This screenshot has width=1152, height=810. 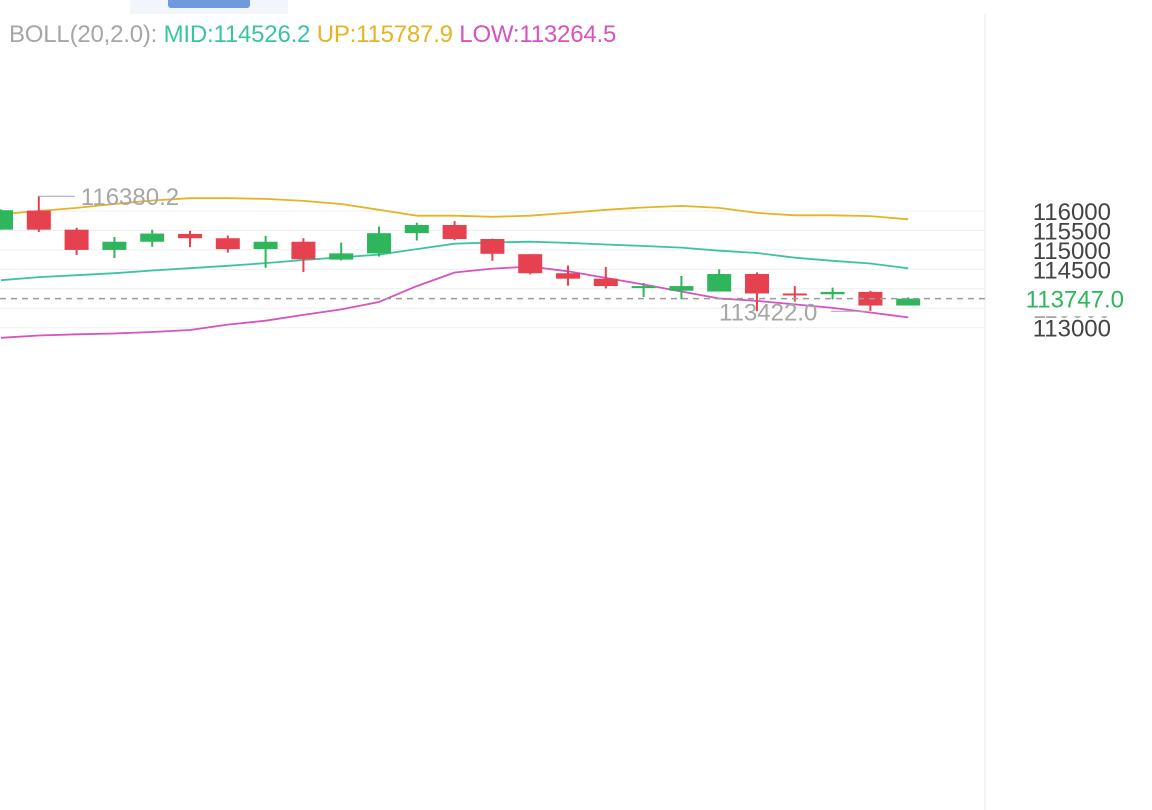 I want to click on high-marker-label: 116380.2, so click(x=130, y=197).